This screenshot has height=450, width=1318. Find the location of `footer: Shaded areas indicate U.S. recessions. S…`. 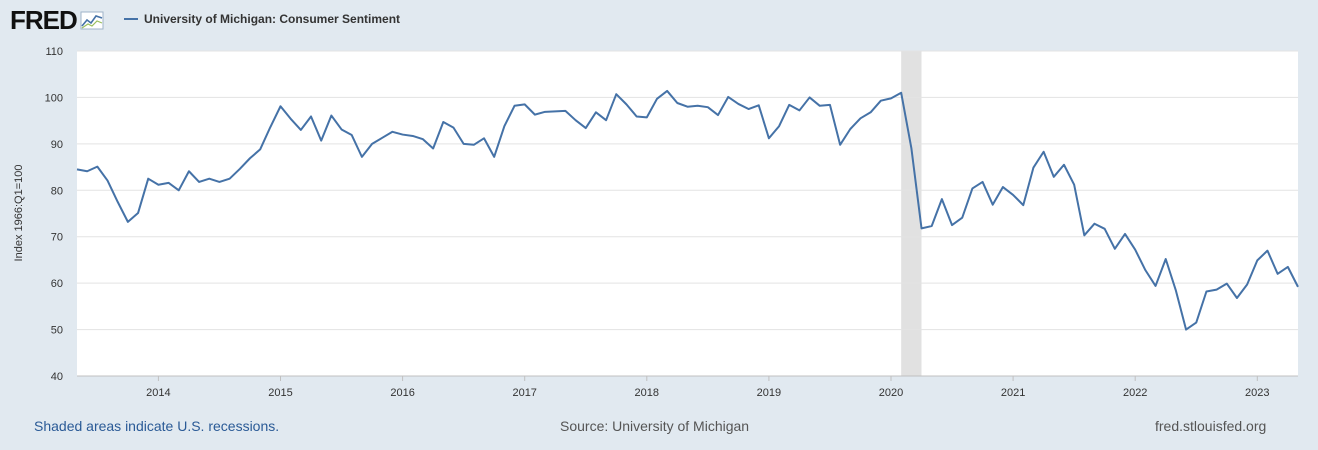

footer: Shaded areas indicate U.S. recessions. S… is located at coordinates (659, 428).